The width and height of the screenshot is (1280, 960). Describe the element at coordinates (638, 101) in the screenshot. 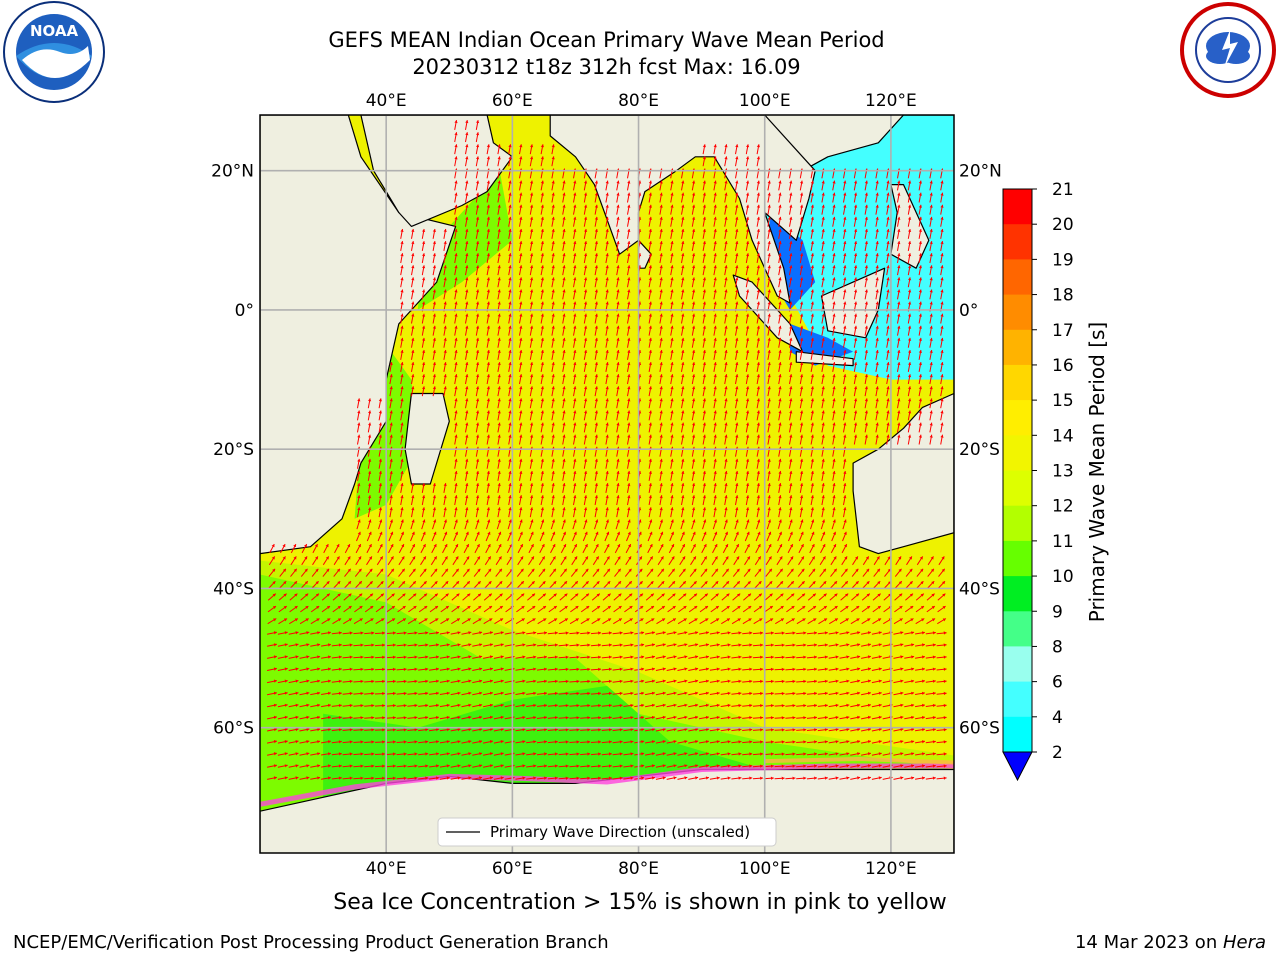

I see `lon-tick-top: 80°E` at that location.